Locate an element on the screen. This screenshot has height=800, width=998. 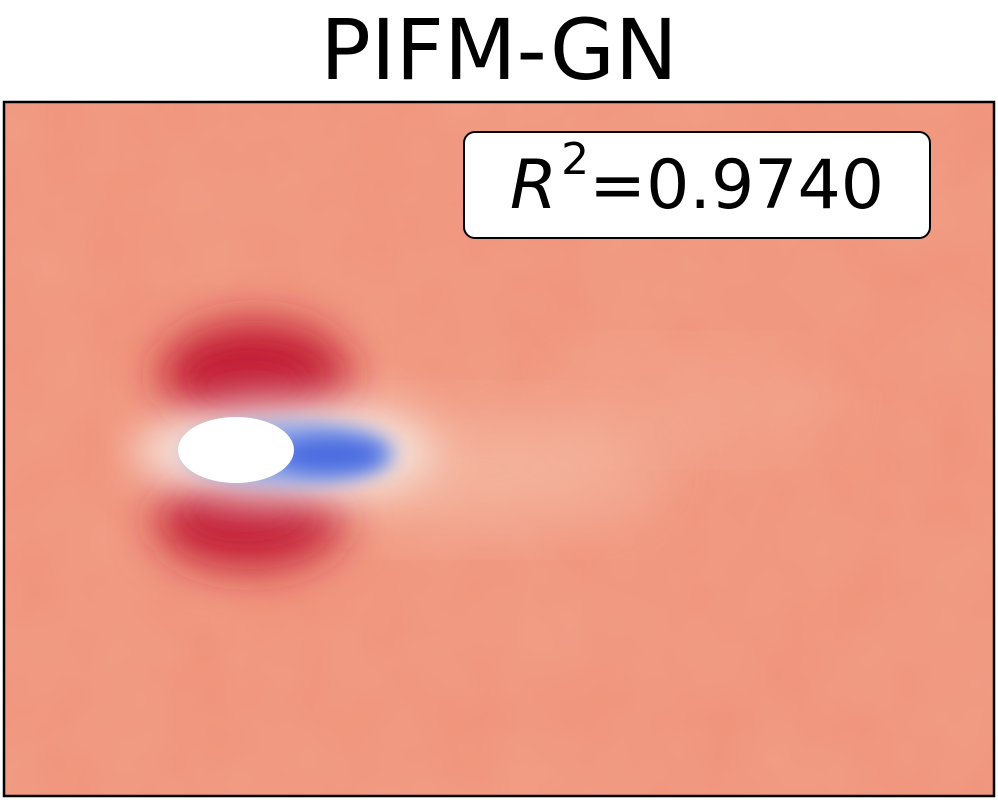
obstacle-ellipse is located at coordinates (236, 450).